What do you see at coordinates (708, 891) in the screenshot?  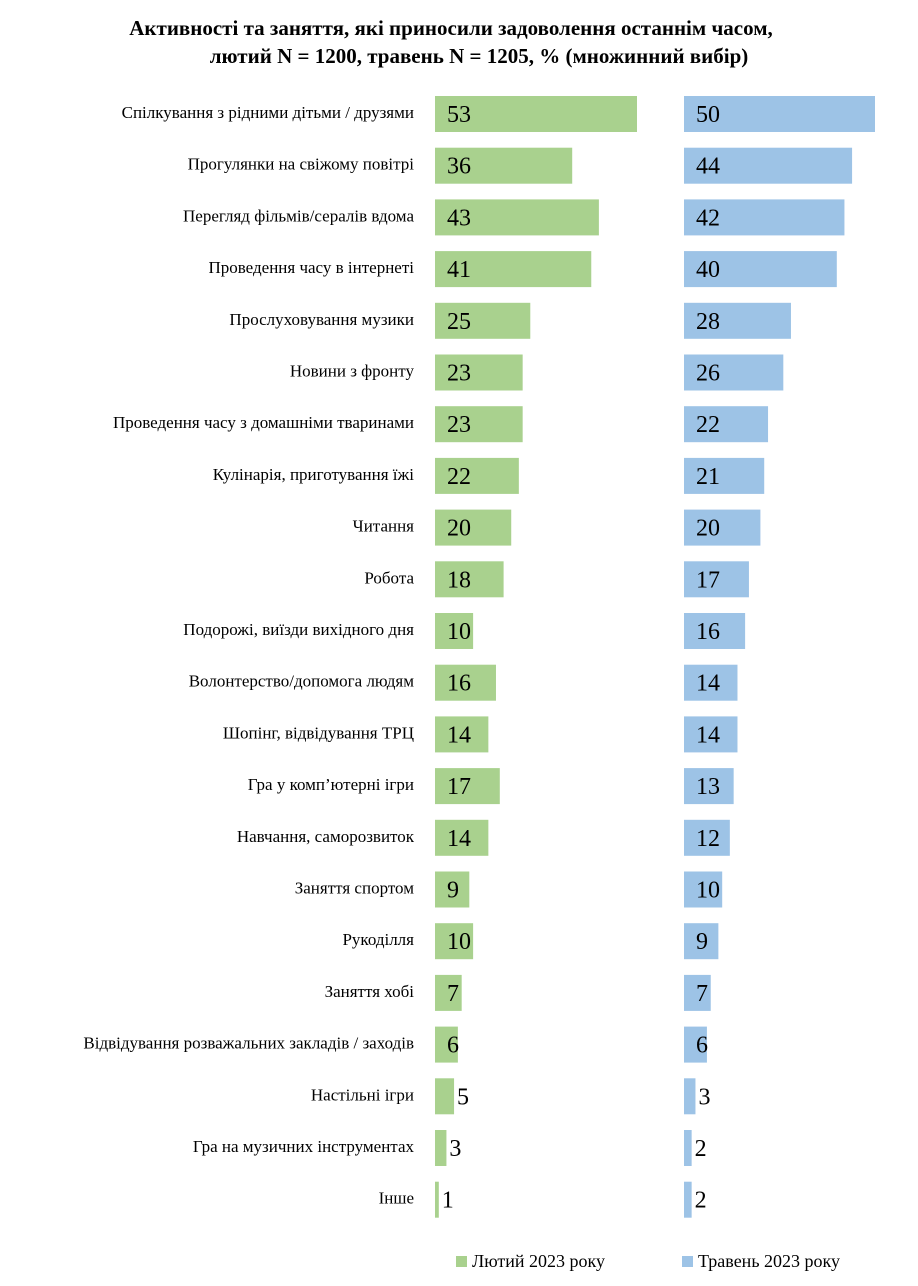 I see `data-label-may: 10` at bounding box center [708, 891].